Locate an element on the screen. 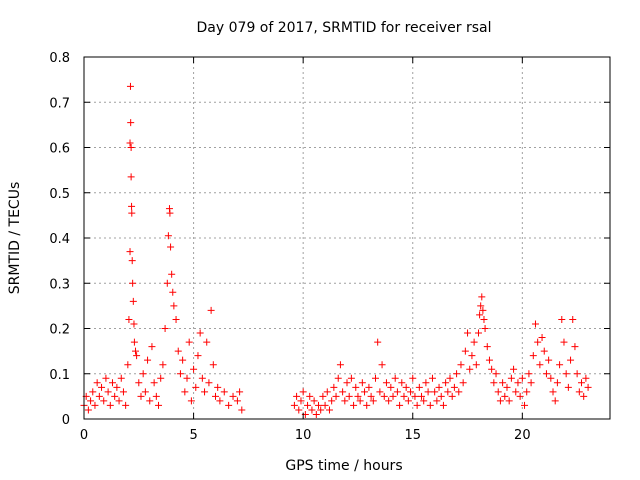 Image resolution: width=640 pixels, height=480 pixels. y-tick-label: 0 is located at coordinates (66, 420).